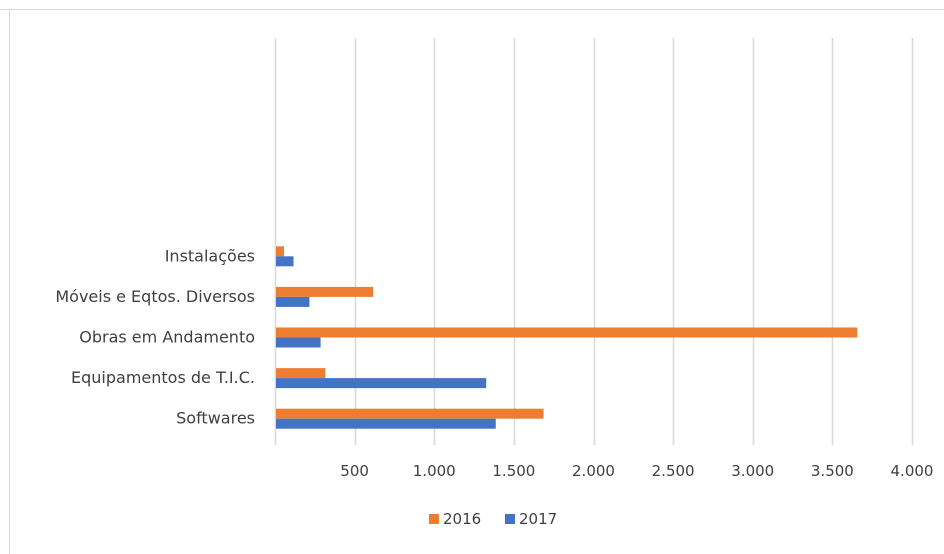 Image resolution: width=944 pixels, height=554 pixels. What do you see at coordinates (210, 255) in the screenshot?
I see `category-label: Instalações` at bounding box center [210, 255].